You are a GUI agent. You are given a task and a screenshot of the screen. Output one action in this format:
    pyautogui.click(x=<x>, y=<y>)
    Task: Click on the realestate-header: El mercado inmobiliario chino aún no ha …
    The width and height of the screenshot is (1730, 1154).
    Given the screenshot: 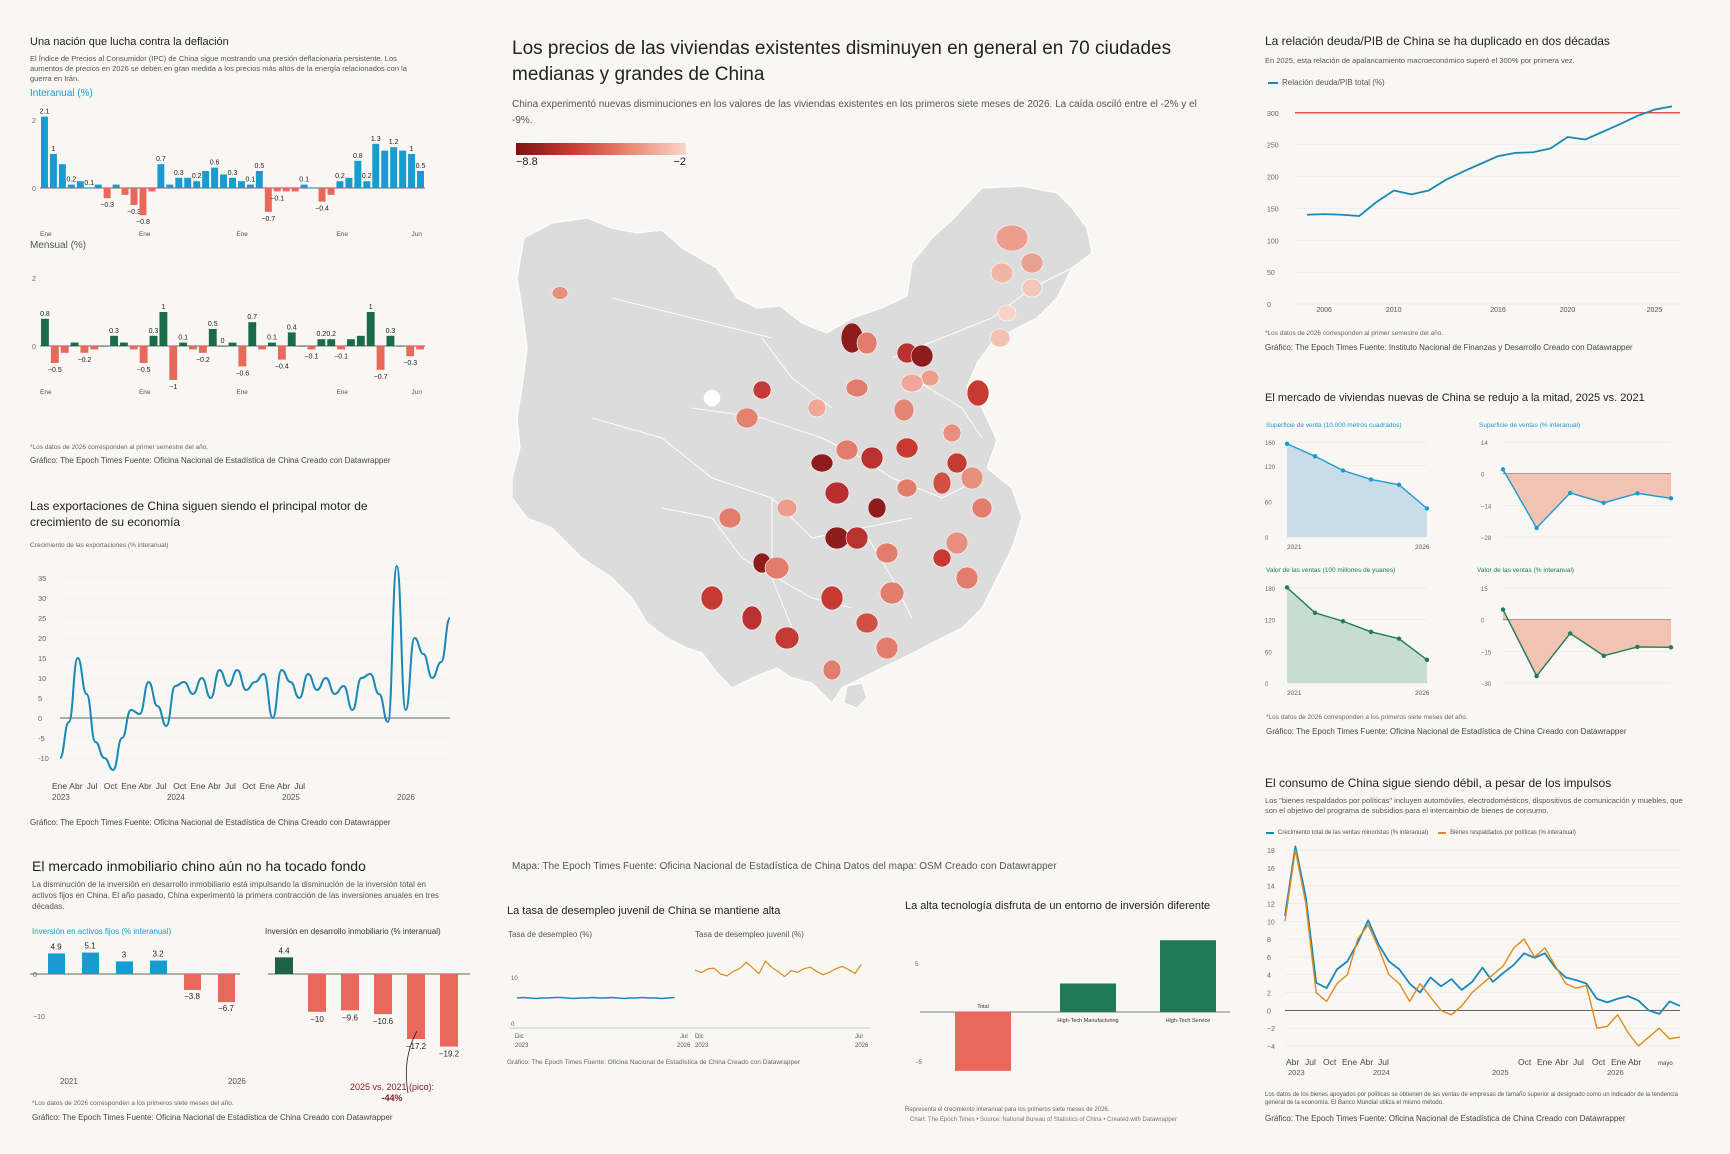 What is the action you would take?
    pyautogui.click(x=242, y=885)
    